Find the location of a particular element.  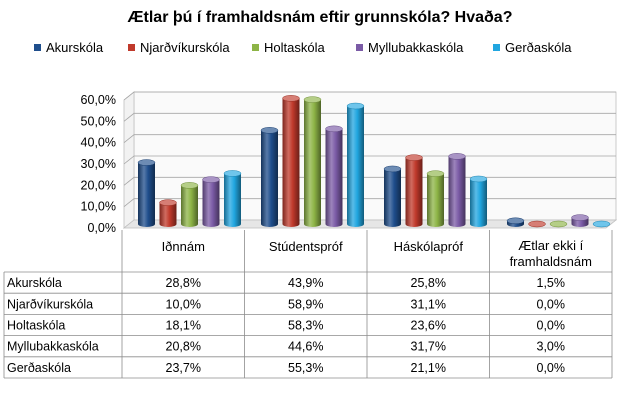

y-tick-label: 10,0% is located at coordinates (98, 207).